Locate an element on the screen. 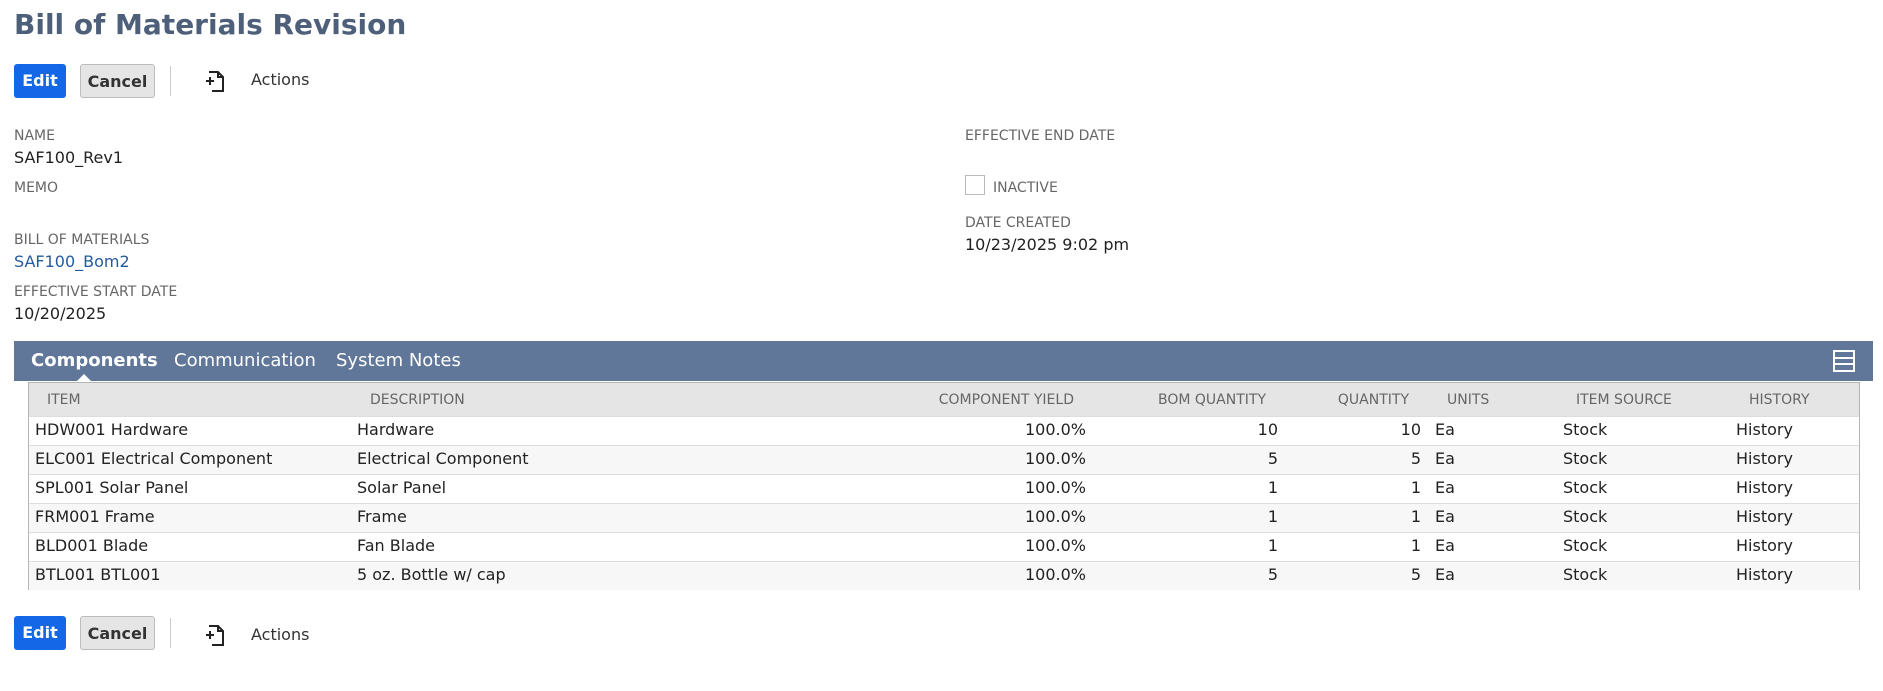 This screenshot has height=691, width=1883. cell-link: ELC001 Electrical Component is located at coordinates (154, 458).